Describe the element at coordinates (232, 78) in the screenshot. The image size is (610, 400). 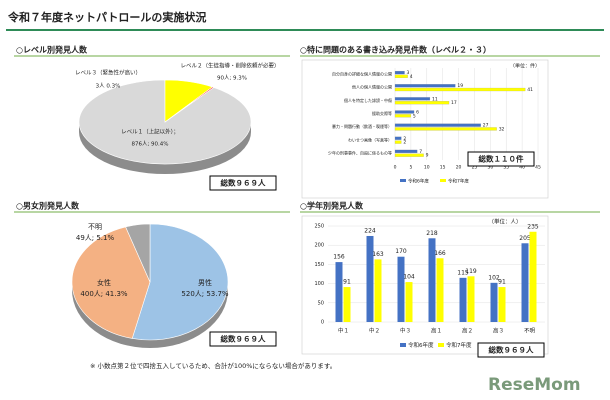
I see `slice-value-label: 90人; 9.3%` at that location.